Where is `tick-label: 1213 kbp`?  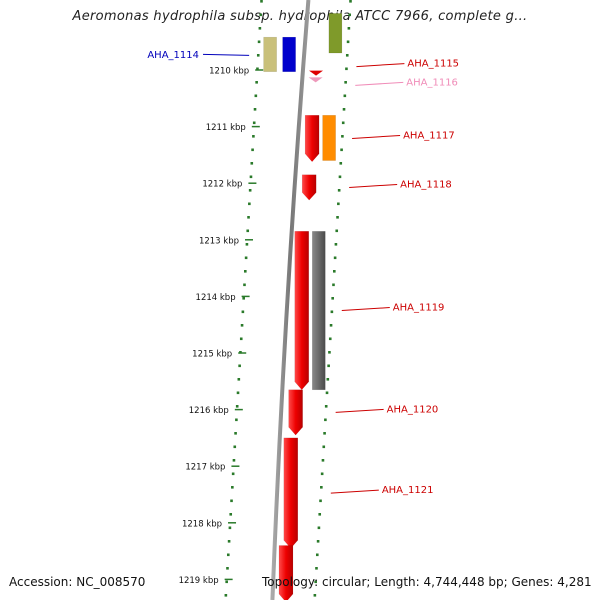
tick-label: 1213 kbp is located at coordinates (219, 241).